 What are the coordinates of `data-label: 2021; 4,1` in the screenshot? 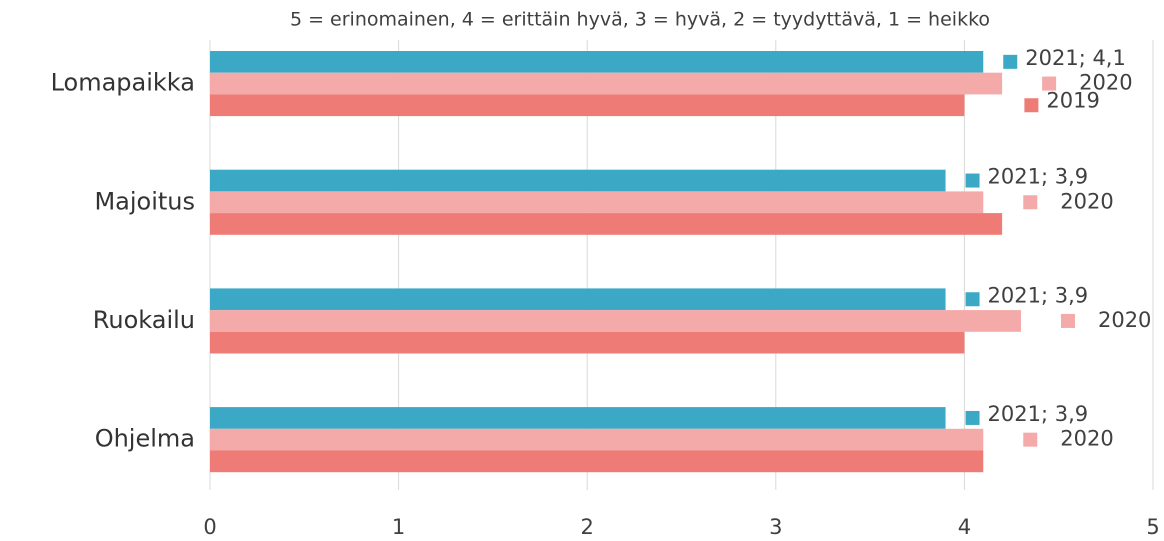 It's located at (1075, 58).